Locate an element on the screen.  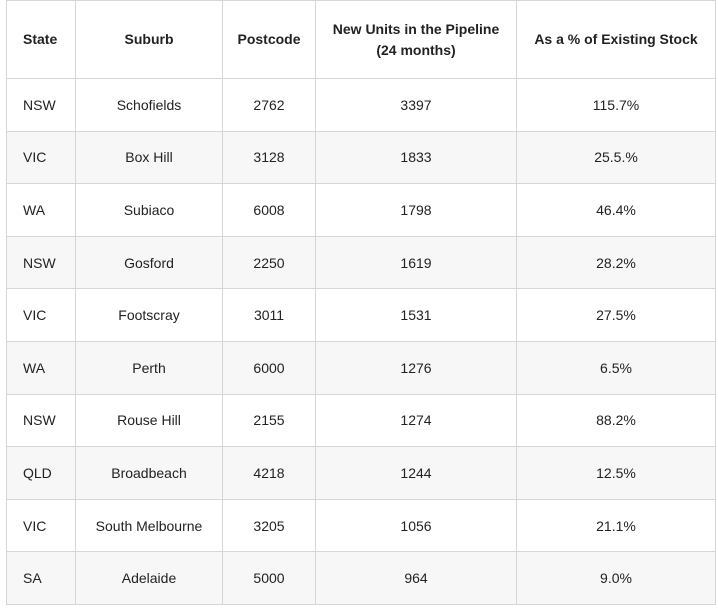
table-cell: South Melbourne is located at coordinates (149, 525).